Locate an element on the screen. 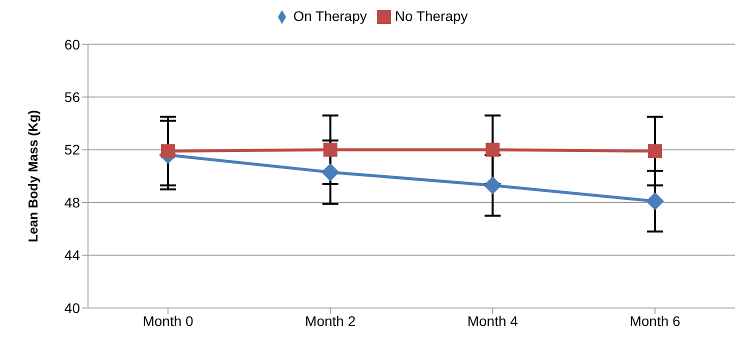  y-tick-label: 44 is located at coordinates (72, 255).